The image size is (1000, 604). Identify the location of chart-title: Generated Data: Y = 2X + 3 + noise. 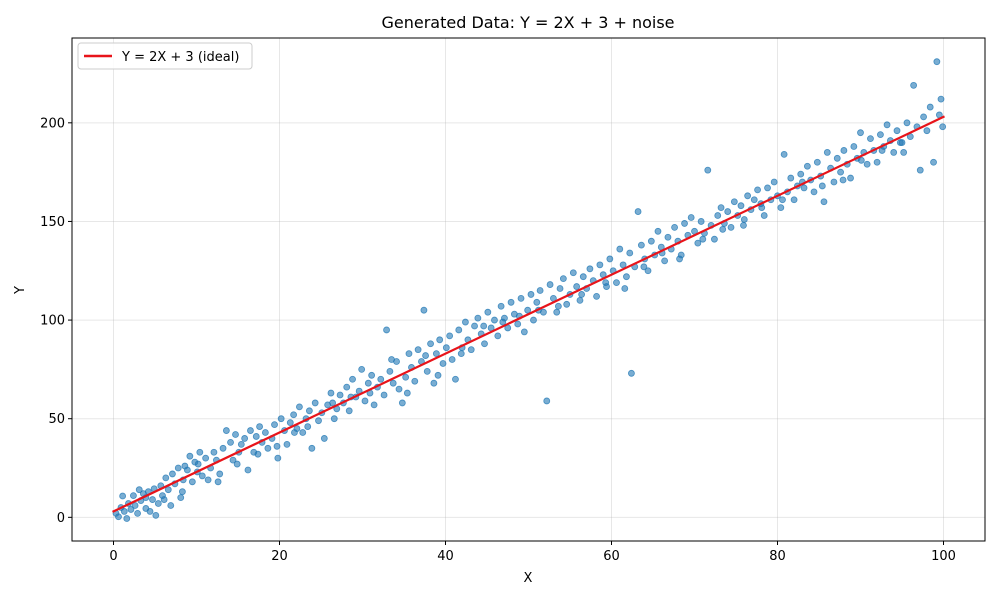
(527, 22).